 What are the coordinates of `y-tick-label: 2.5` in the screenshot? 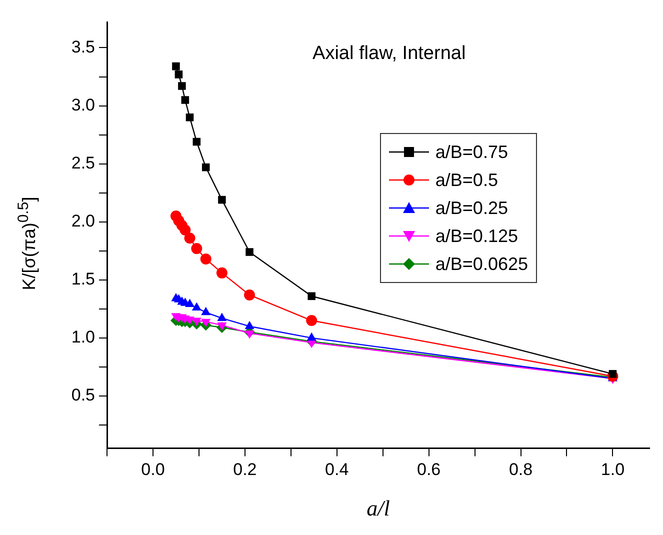 It's located at (83, 163).